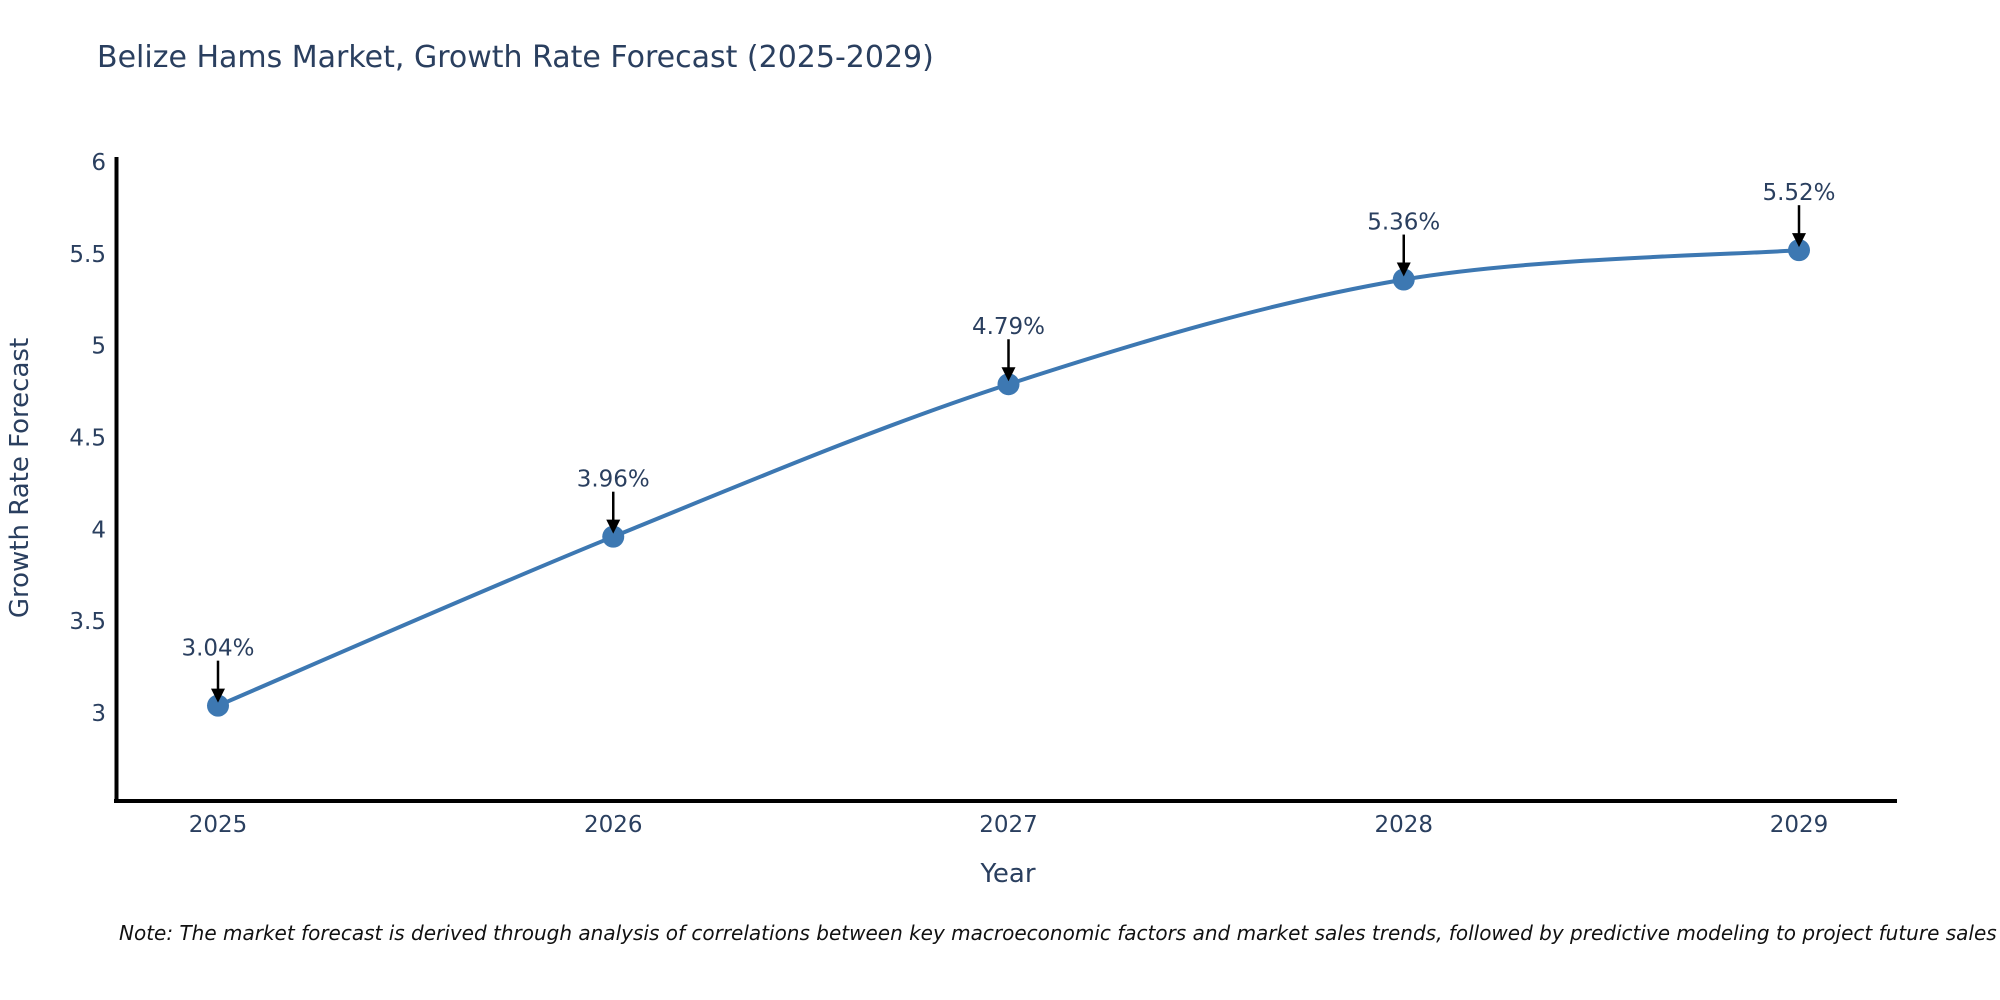 This screenshot has height=1000, width=2000. I want to click on y-tick-label: 3.5, so click(87, 622).